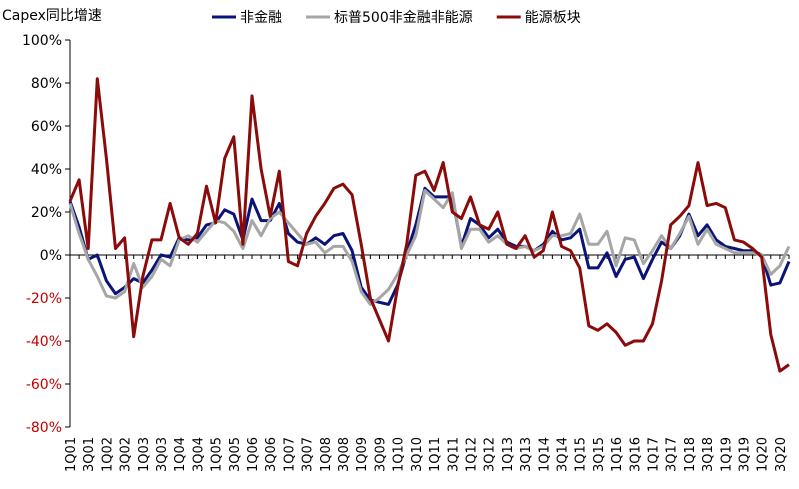 The image size is (799, 489). Describe the element at coordinates (635, 454) in the screenshot. I see `x-tick-label: 3Q16` at that location.